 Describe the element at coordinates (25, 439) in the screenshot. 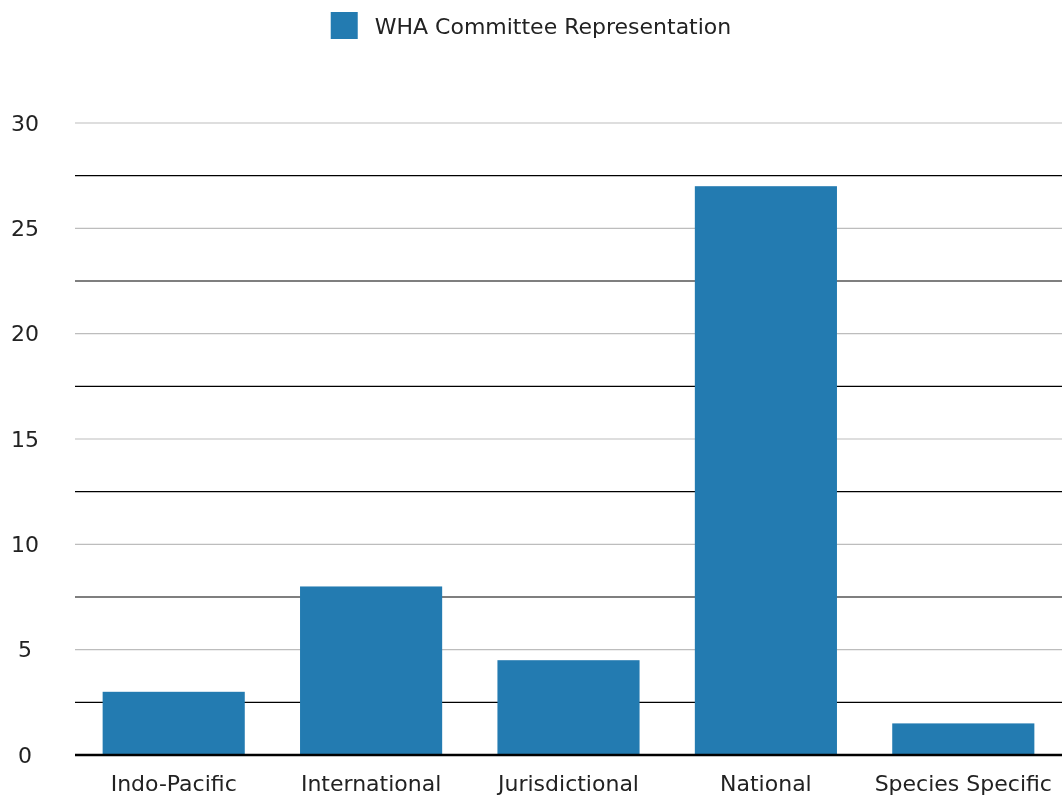

I see `y-tick-label: 15` at that location.